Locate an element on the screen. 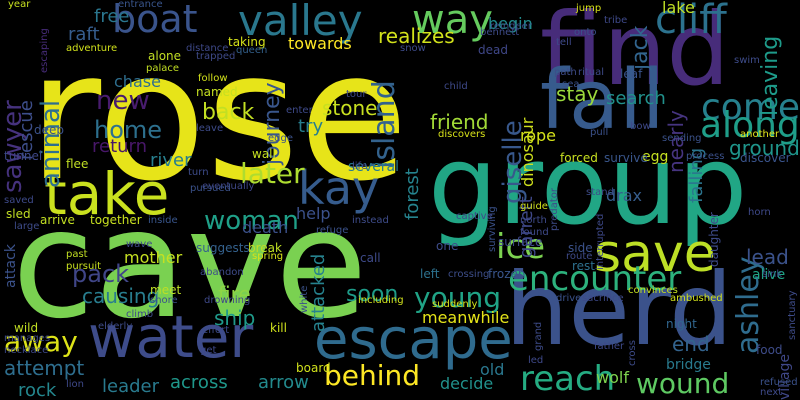 The height and width of the screenshot is (400, 800). word-attack: attack is located at coordinates (11, 266).